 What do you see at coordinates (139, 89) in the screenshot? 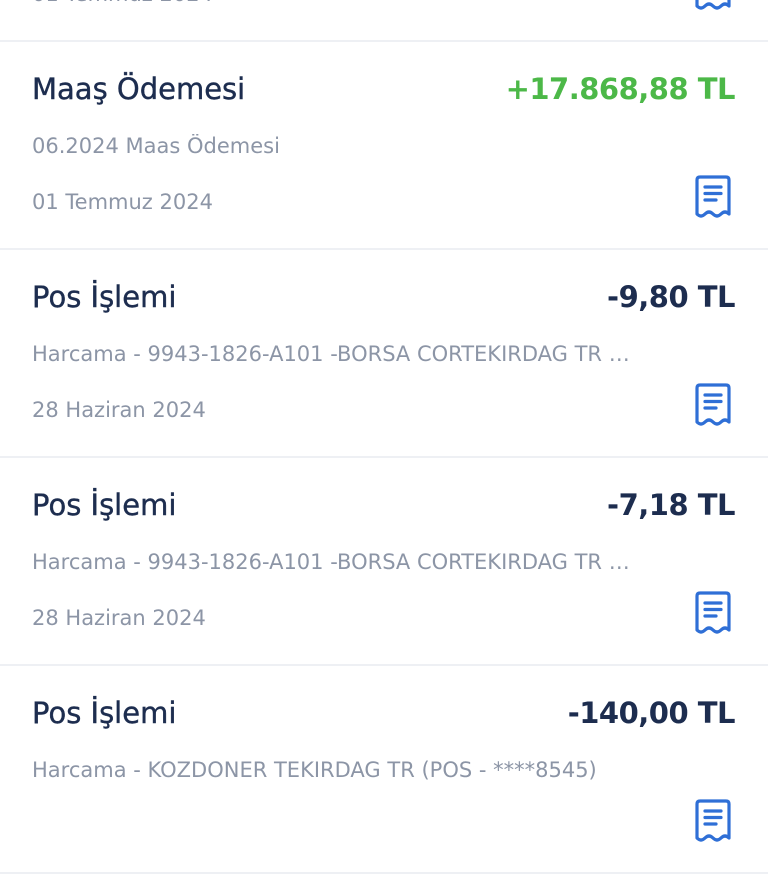
I see `transaction-title: Maaş Ödemesi` at bounding box center [139, 89].